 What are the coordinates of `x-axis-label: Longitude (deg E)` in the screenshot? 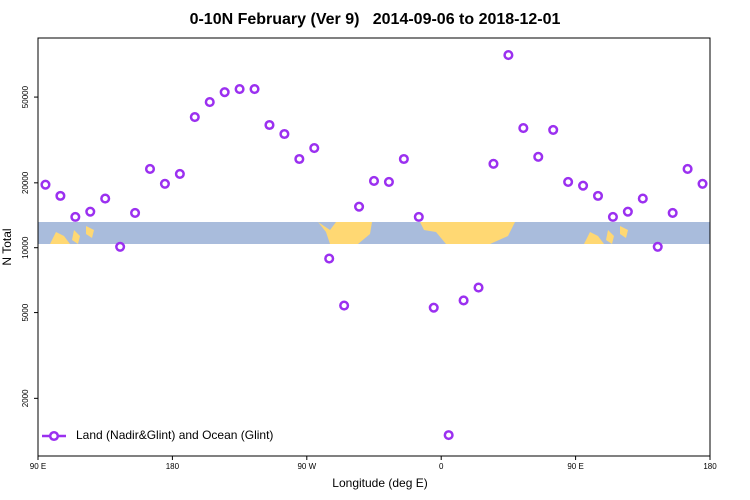 It's located at (379, 483).